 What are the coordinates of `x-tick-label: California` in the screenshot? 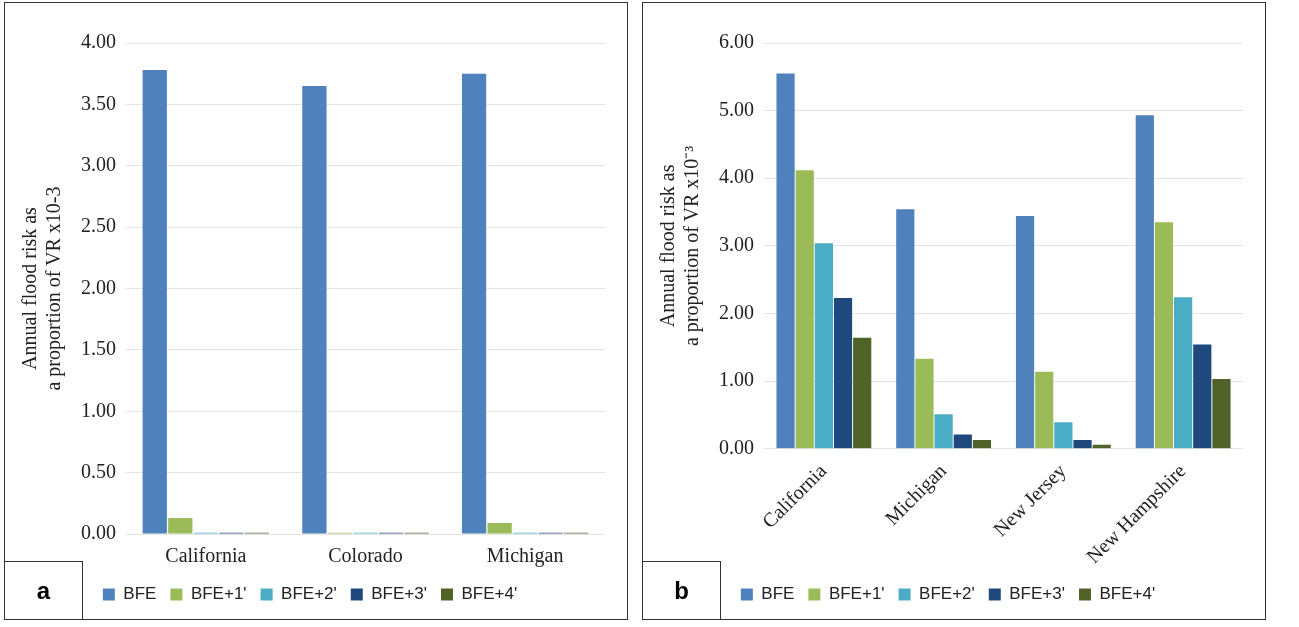 It's located at (206, 555).